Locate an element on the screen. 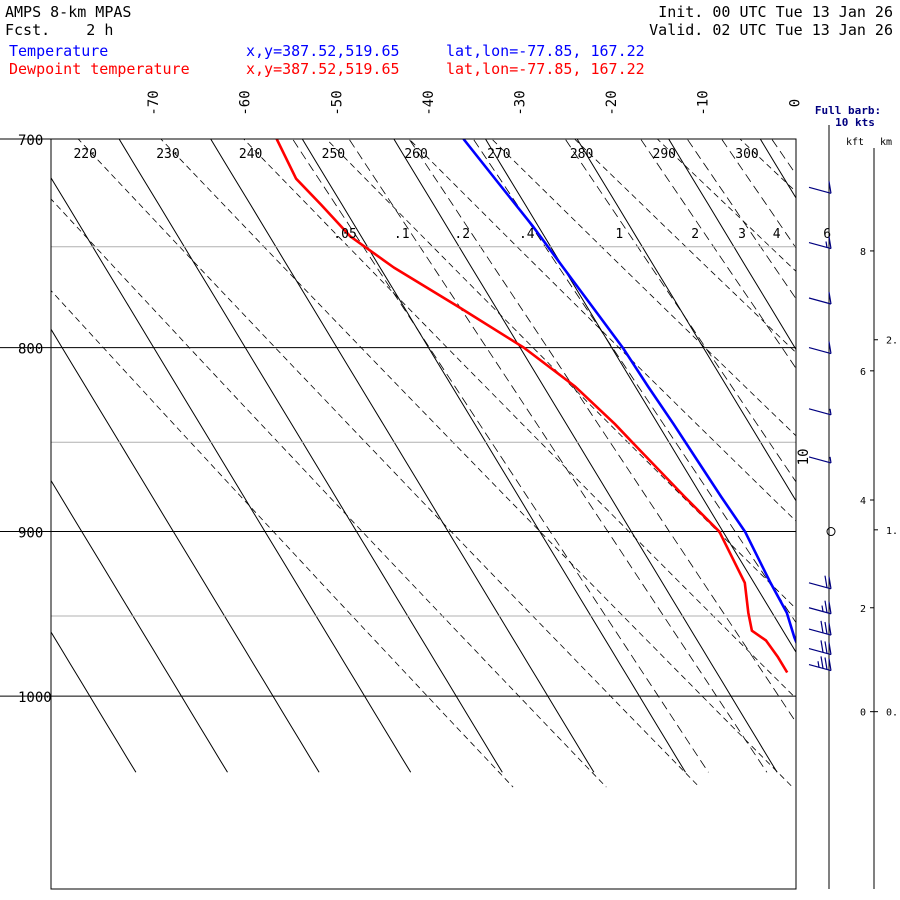 This screenshot has height=900, width=900. mixing-ratio-label: 6 is located at coordinates (827, 234).